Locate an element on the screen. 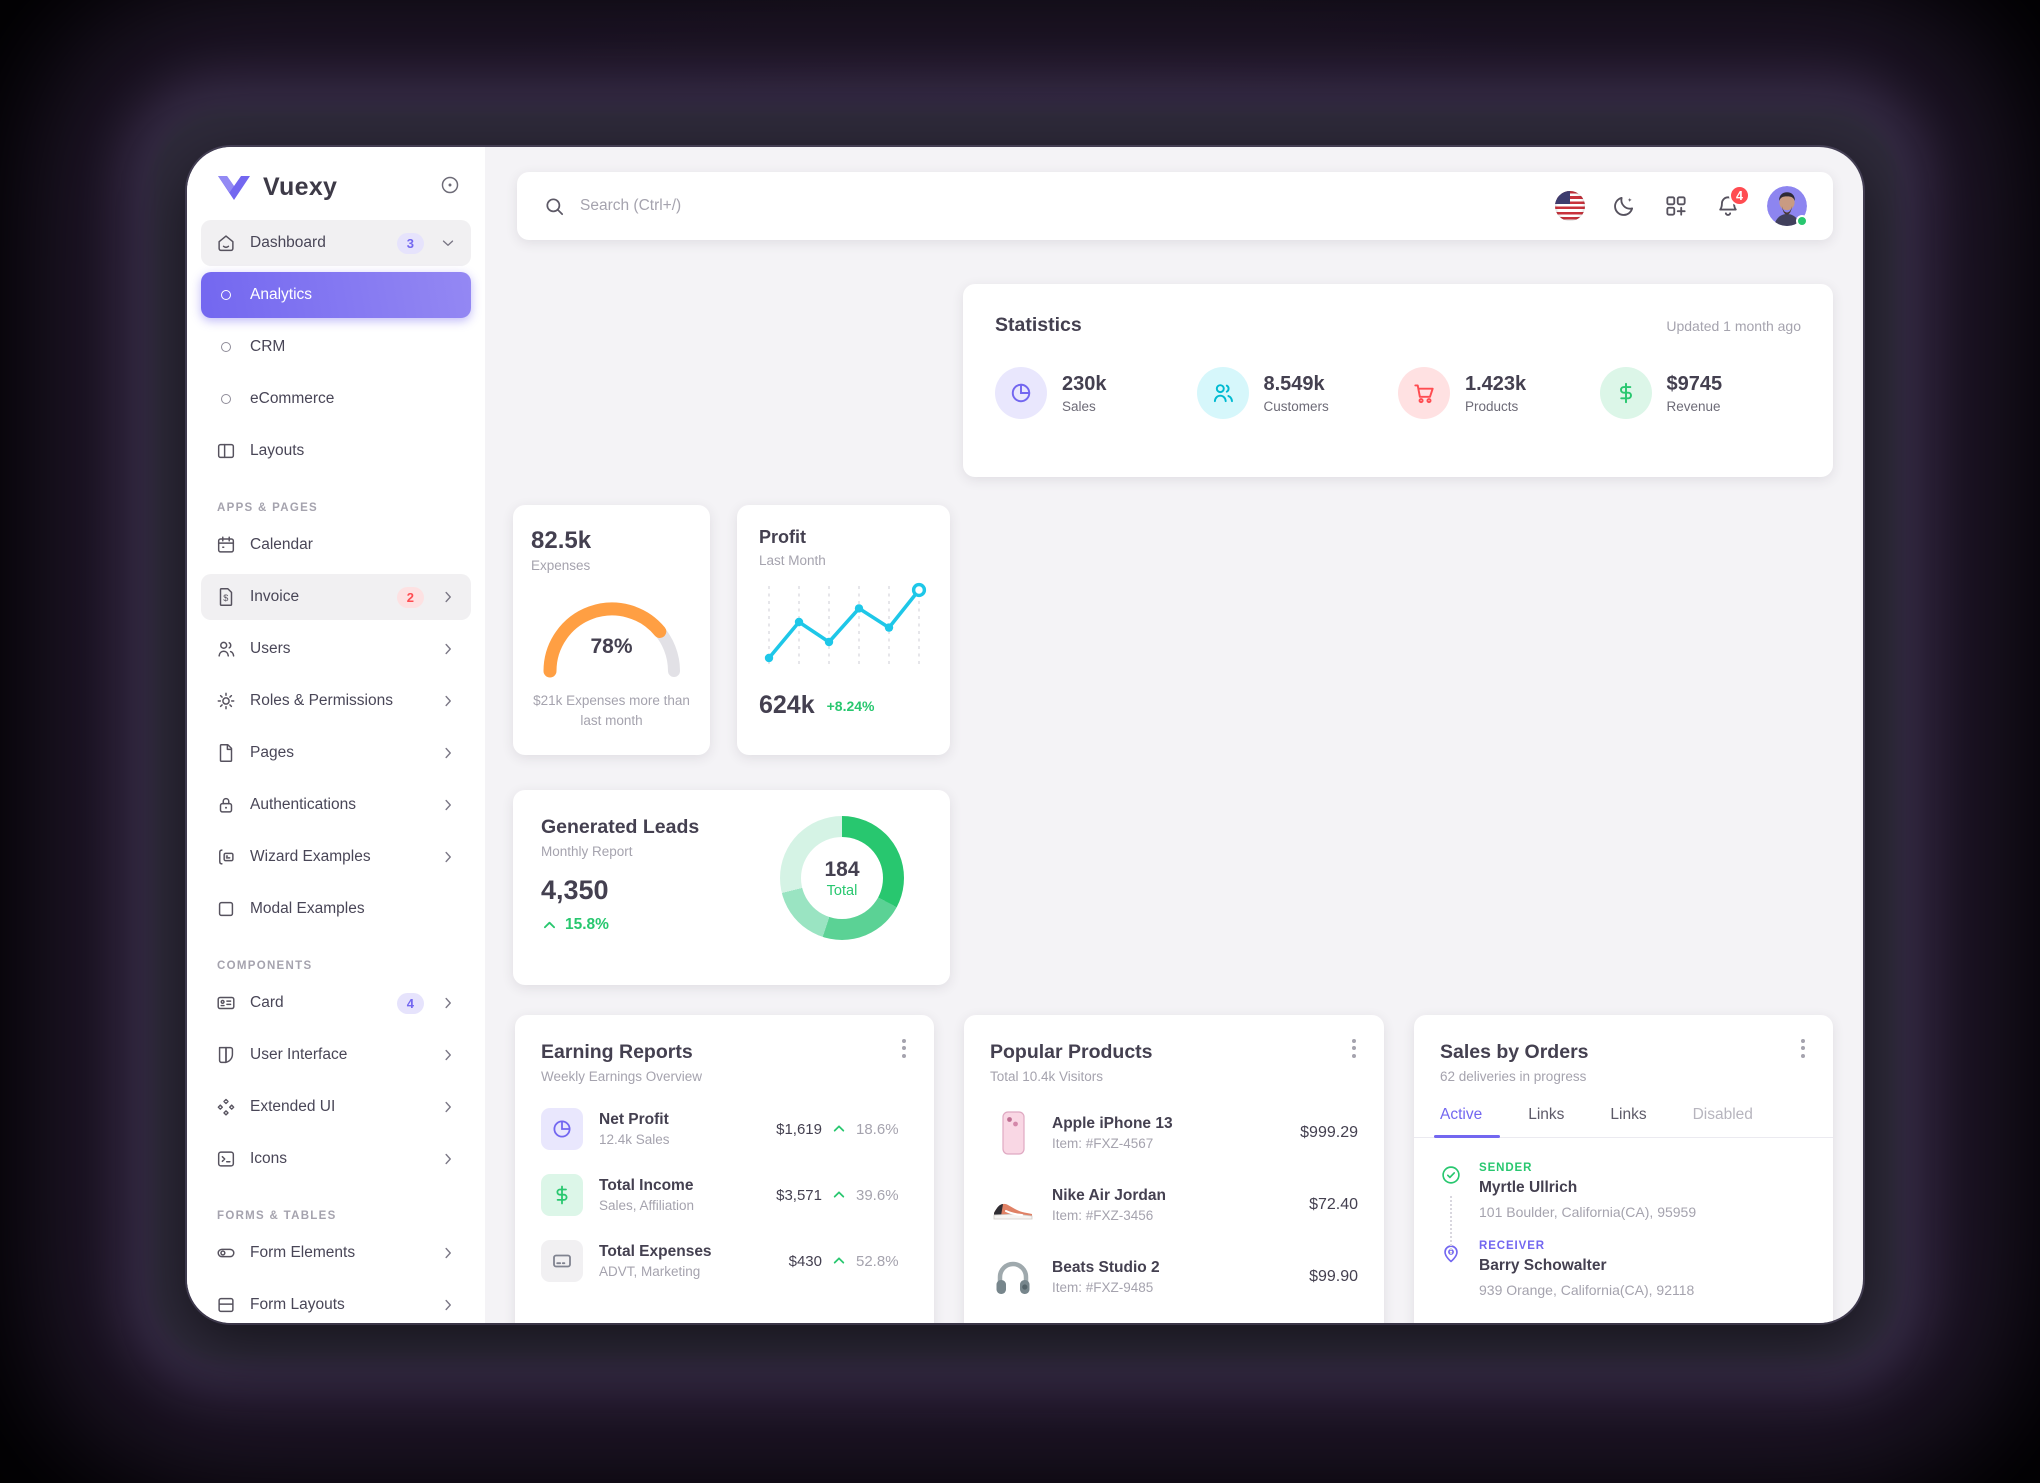 This screenshot has width=2040, height=1483. statistics-title: Statistics is located at coordinates (1038, 325).